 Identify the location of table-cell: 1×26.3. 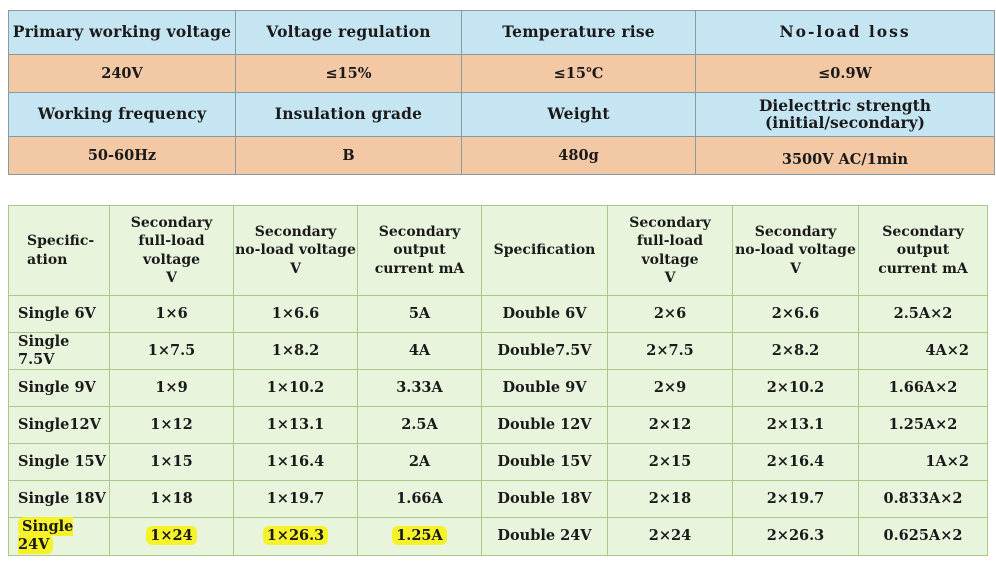
(295, 536).